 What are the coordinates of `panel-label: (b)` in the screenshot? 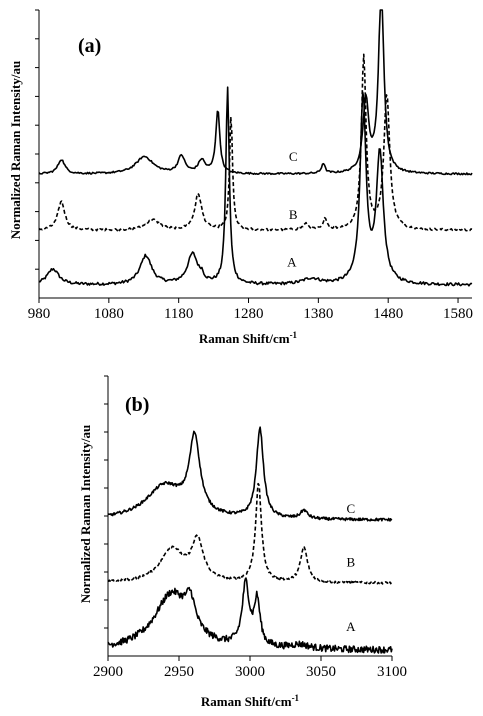 It's located at (137, 405).